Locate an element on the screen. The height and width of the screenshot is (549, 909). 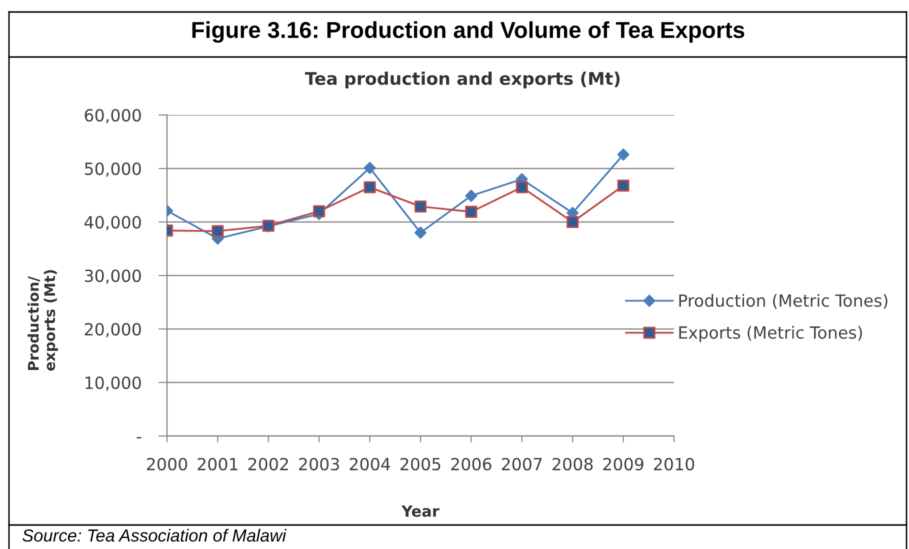
y-axis-title: Production/ exports (Mt) is located at coordinates (43, 320).